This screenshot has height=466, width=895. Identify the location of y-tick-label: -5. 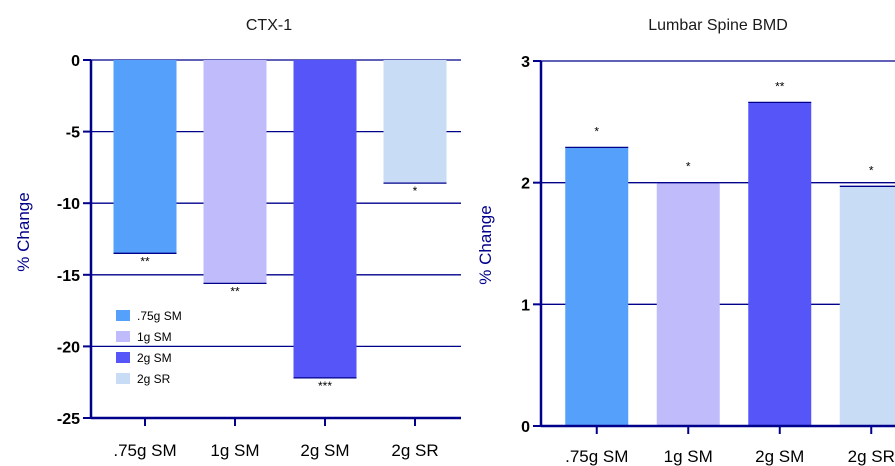
(73, 133).